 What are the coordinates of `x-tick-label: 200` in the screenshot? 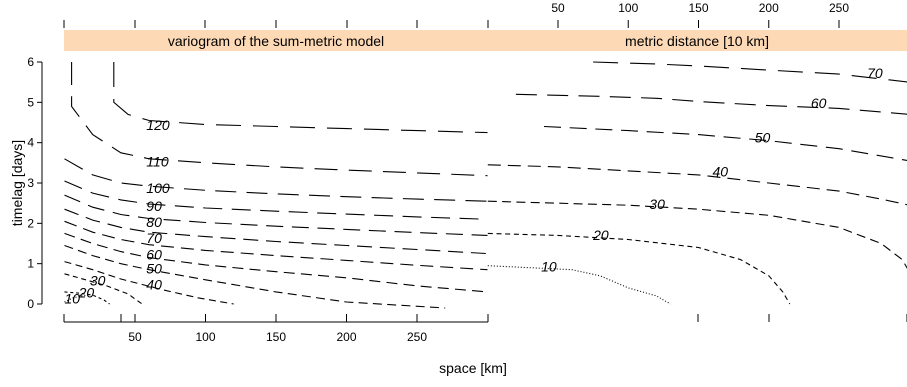 It's located at (346, 337).